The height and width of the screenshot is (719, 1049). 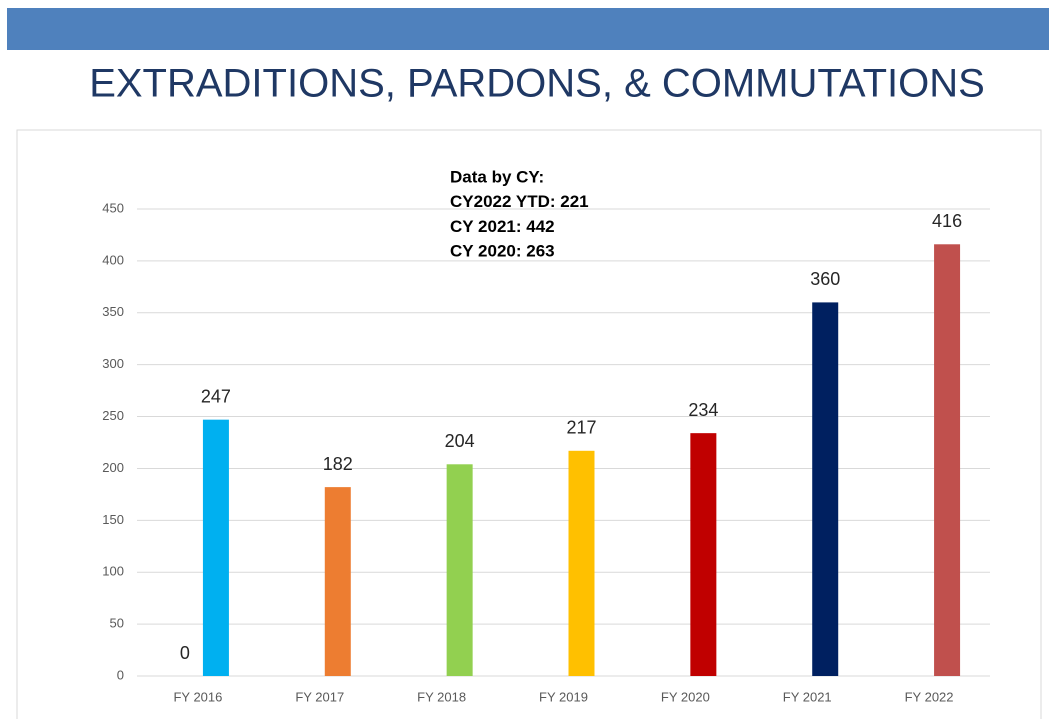 What do you see at coordinates (563, 696) in the screenshot?
I see `x-tick-label: FY 2019` at bounding box center [563, 696].